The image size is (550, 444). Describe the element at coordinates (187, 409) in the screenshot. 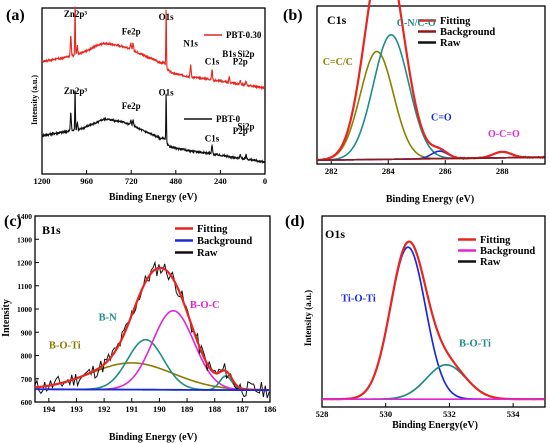

I see `panel-c-x-tick-label: 189` at that location.